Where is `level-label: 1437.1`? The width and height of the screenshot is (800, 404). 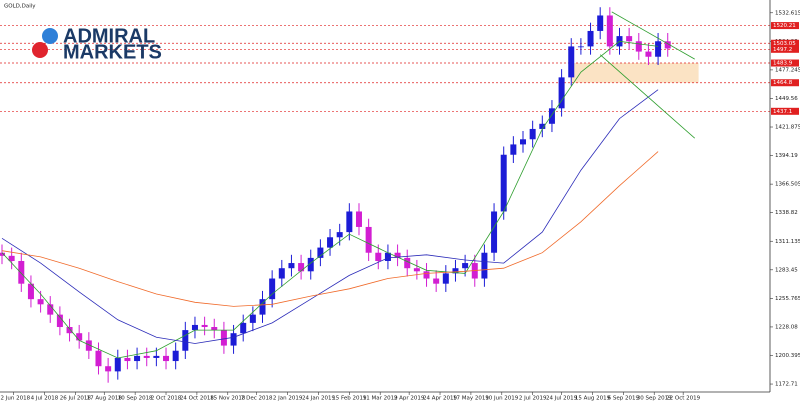
level-label: 1437.1 is located at coordinates (782, 112).